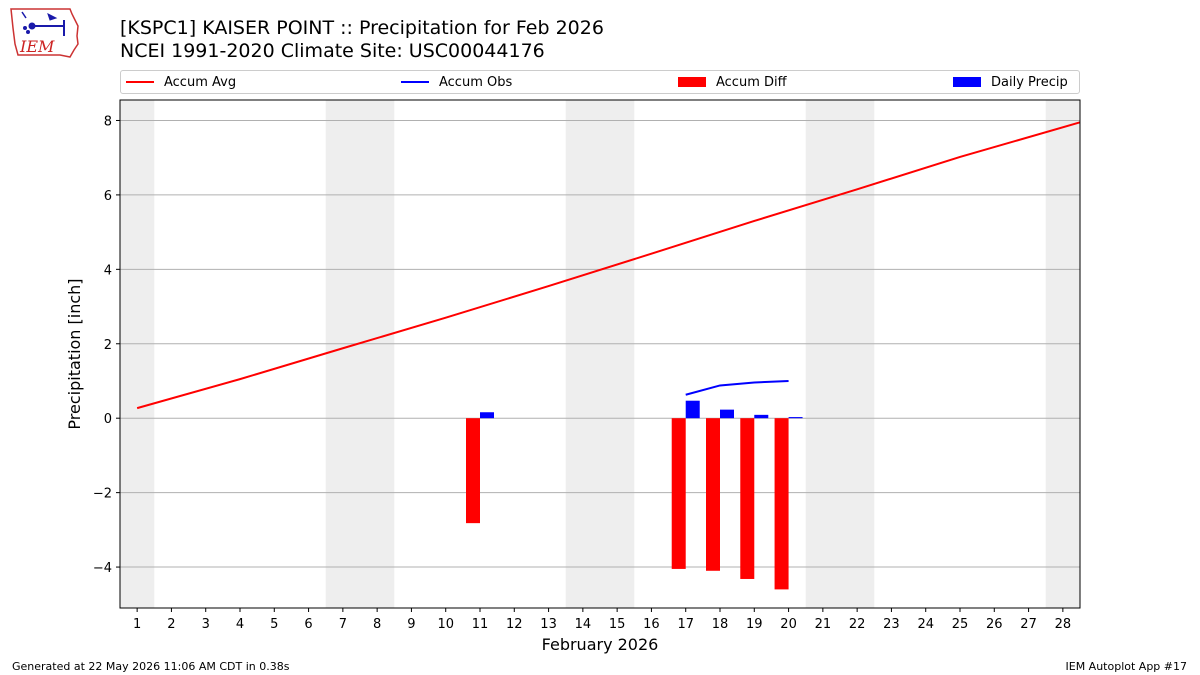 Image resolution: width=1200 pixels, height=675 pixels. I want to click on chart-subtitle: NCEI 1991-2020 Climate Site: USC00044176, so click(332, 51).